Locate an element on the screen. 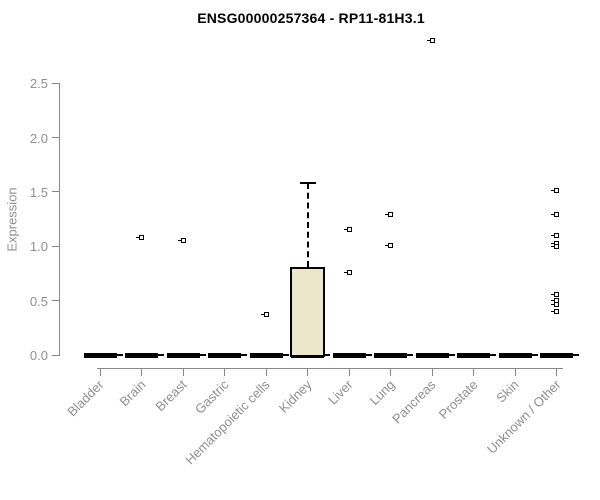 The image size is (600, 500). y-tick-label: 1.5 is located at coordinates (38, 192).